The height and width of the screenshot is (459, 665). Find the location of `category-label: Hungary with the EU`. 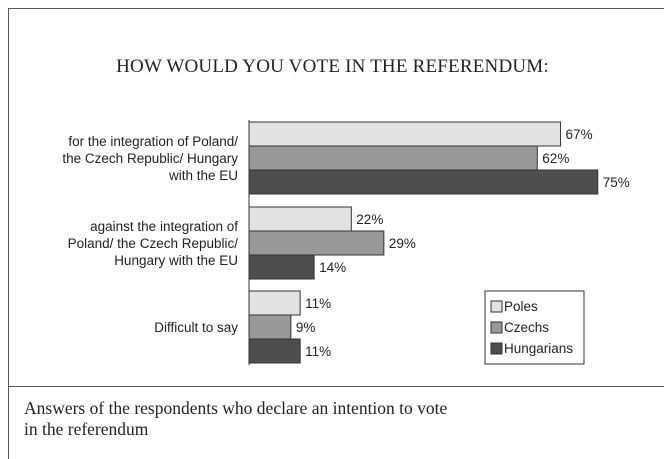

category-label: Hungary with the EU is located at coordinates (176, 260).